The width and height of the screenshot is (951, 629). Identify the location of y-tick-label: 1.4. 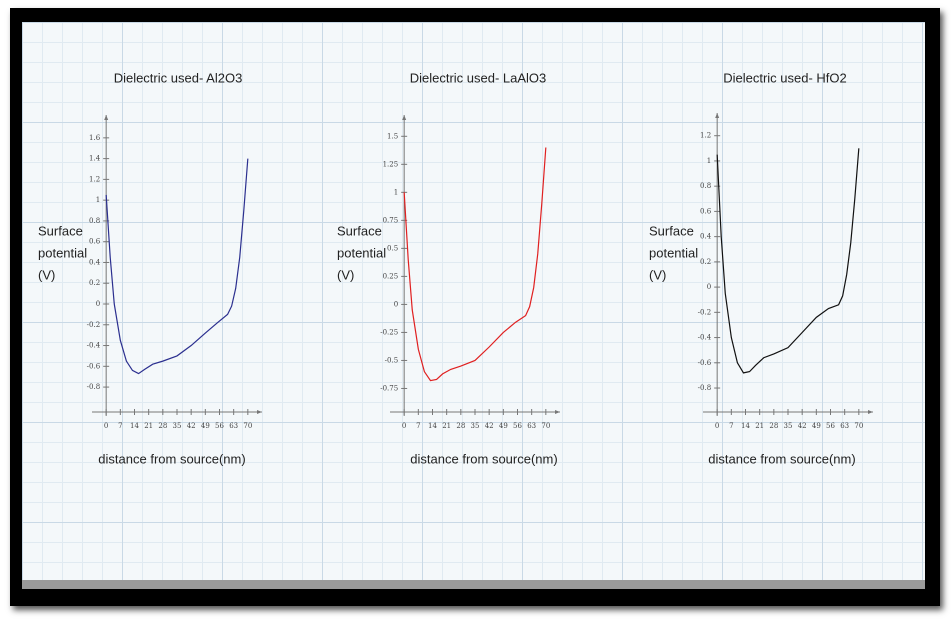
(95, 159).